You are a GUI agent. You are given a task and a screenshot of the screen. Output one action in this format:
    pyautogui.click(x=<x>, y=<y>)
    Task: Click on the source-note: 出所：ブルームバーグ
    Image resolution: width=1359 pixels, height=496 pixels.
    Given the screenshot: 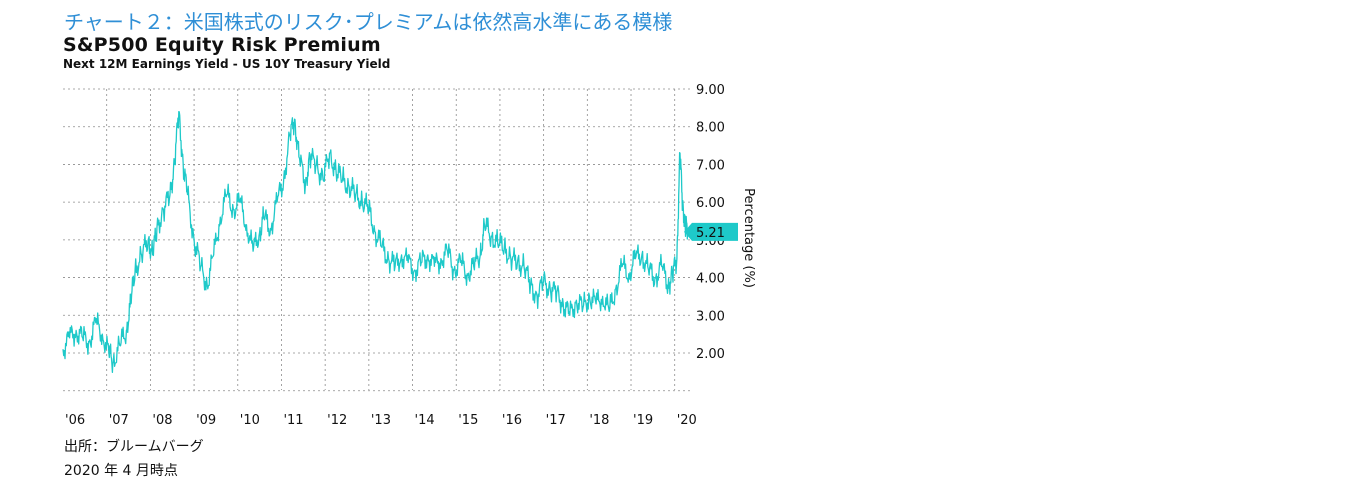 What is the action you would take?
    pyautogui.click(x=134, y=447)
    